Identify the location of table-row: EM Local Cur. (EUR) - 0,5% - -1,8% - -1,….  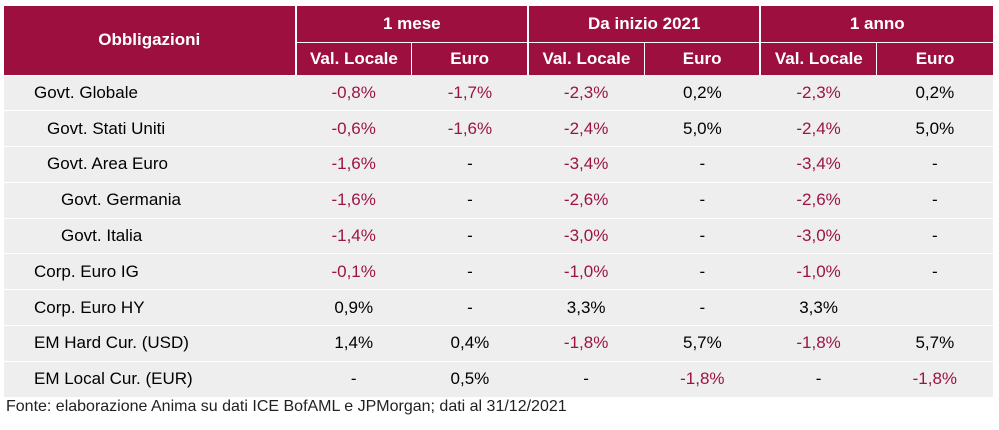
(498, 379).